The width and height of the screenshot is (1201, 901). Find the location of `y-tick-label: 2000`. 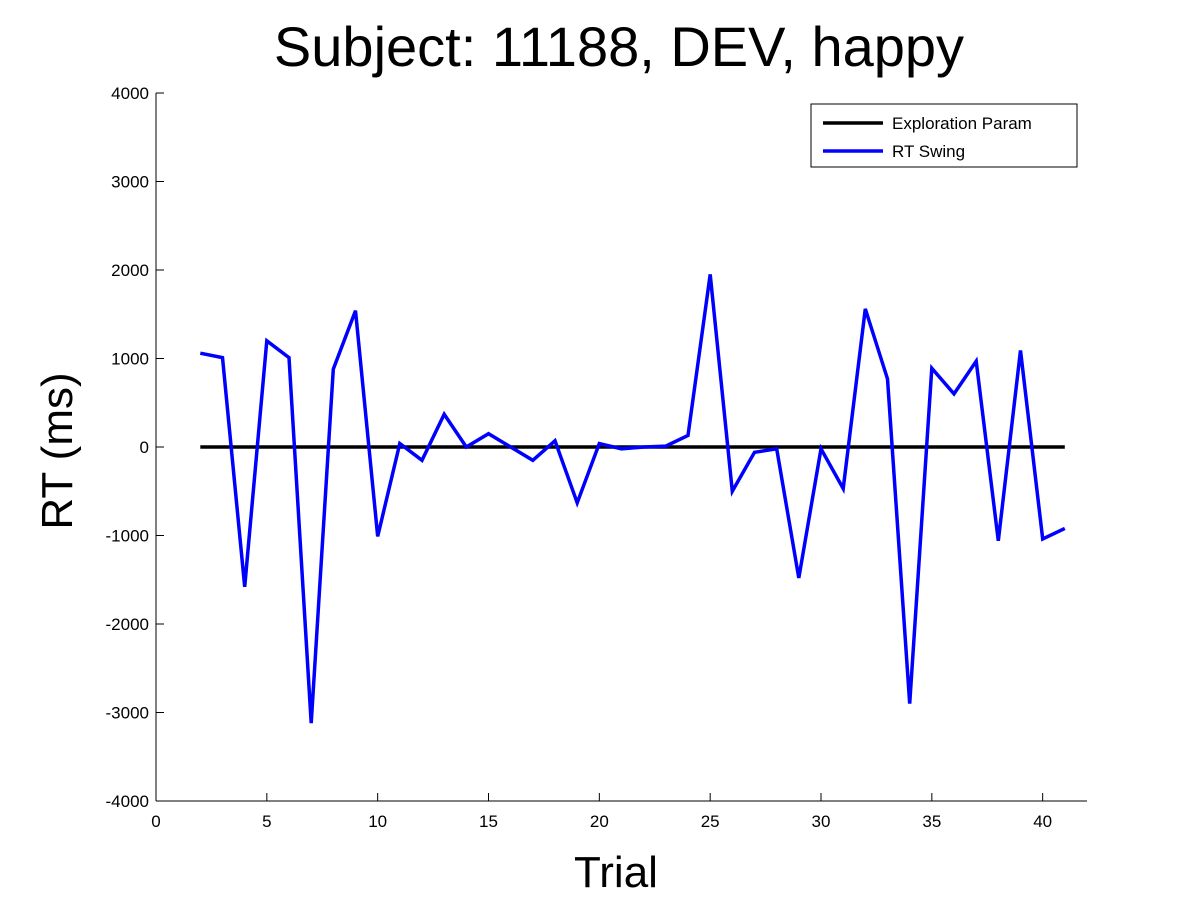

y-tick-label: 2000 is located at coordinates (130, 270).